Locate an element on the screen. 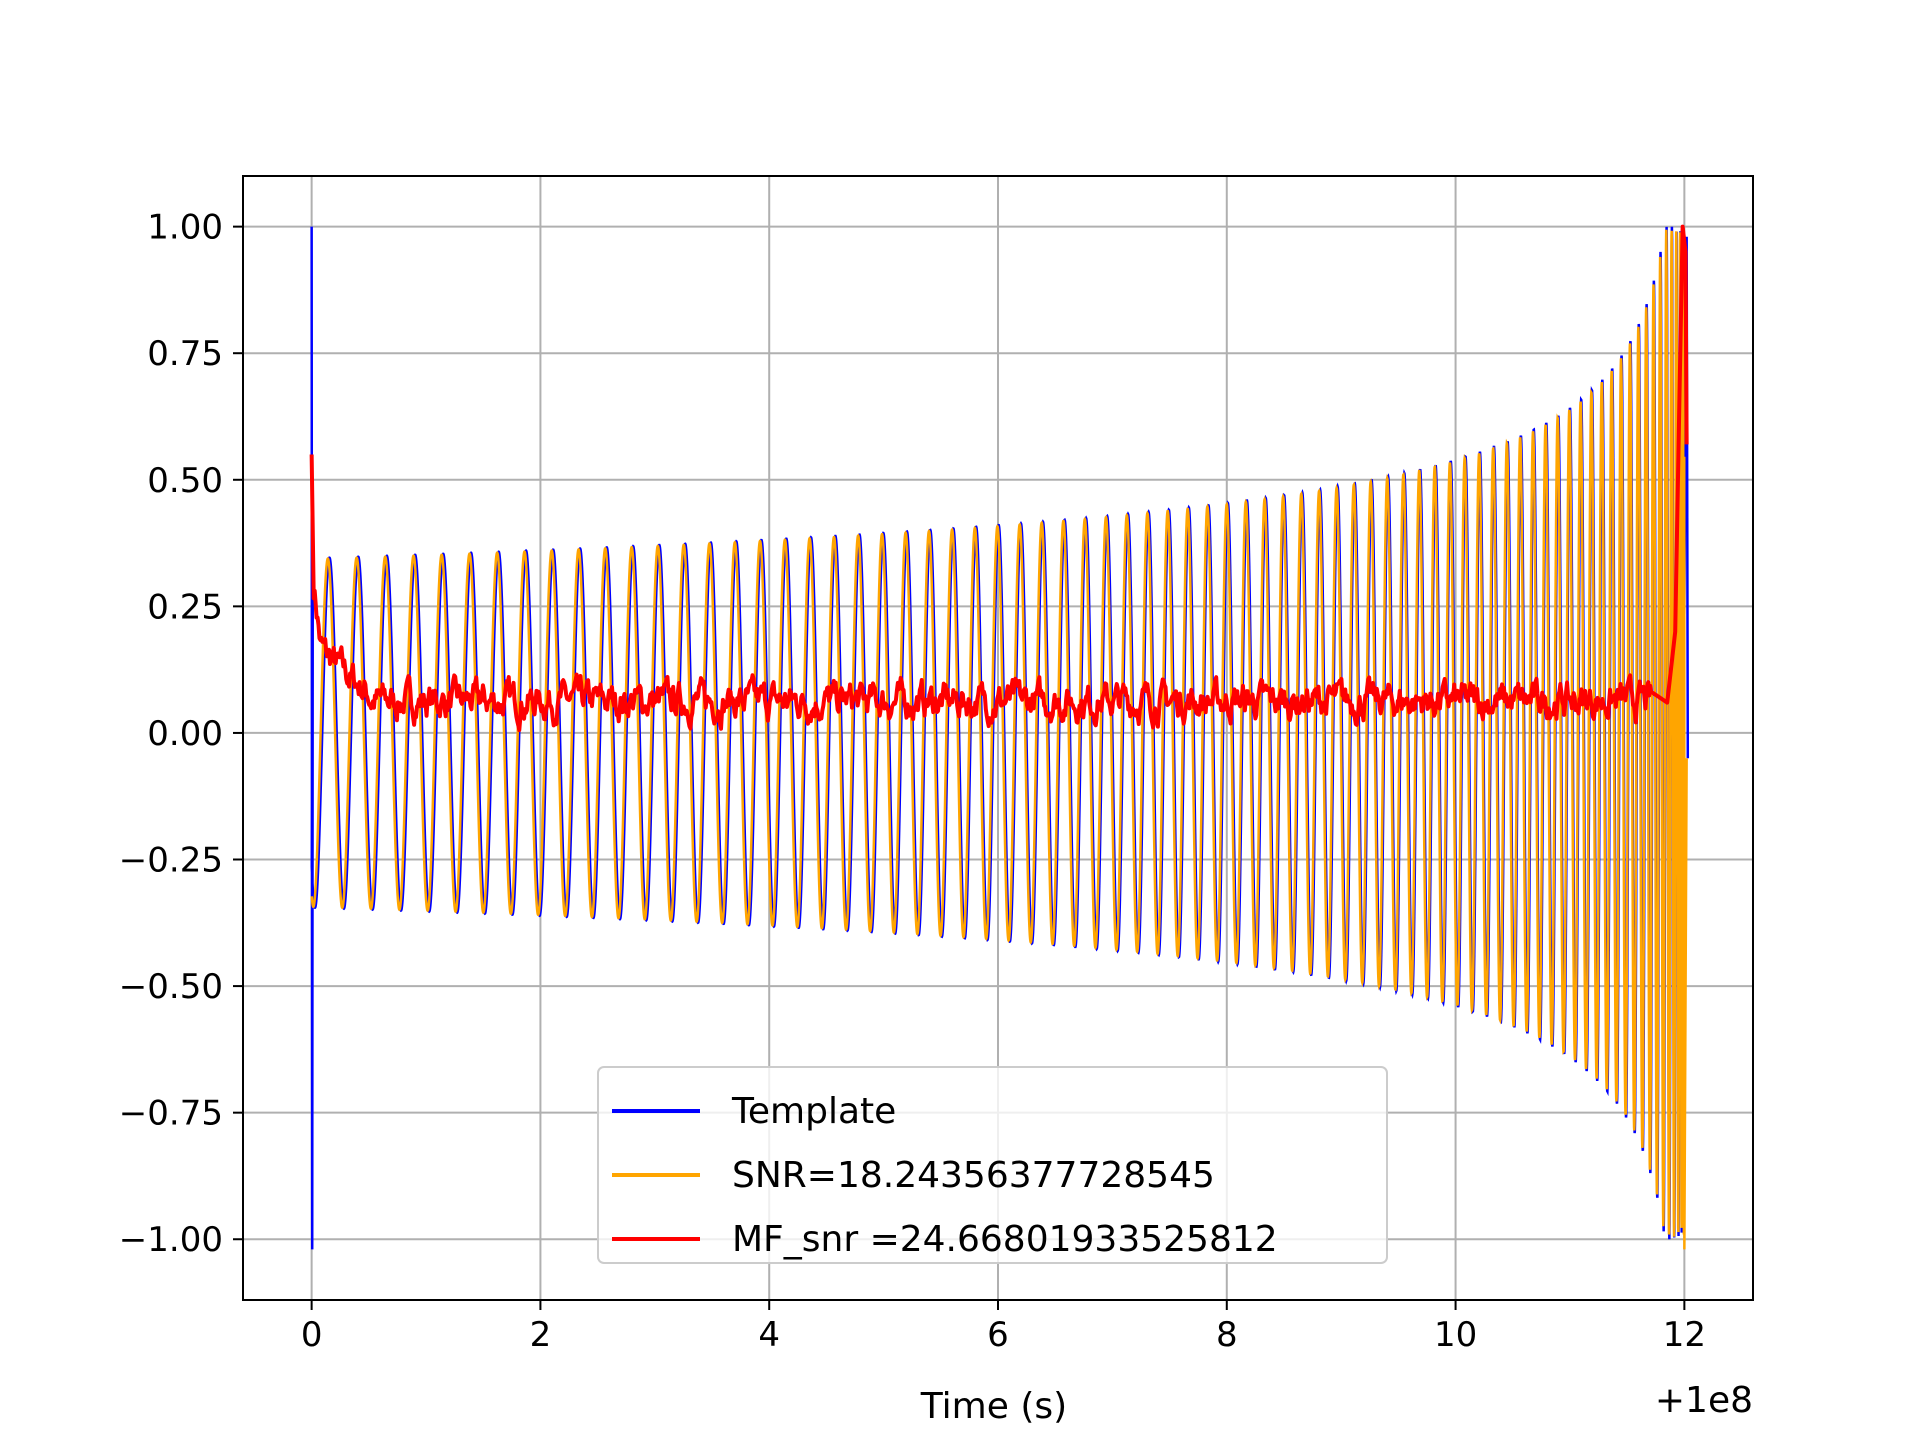 This screenshot has width=1920, height=1440. legend-box is located at coordinates (992, 1165).